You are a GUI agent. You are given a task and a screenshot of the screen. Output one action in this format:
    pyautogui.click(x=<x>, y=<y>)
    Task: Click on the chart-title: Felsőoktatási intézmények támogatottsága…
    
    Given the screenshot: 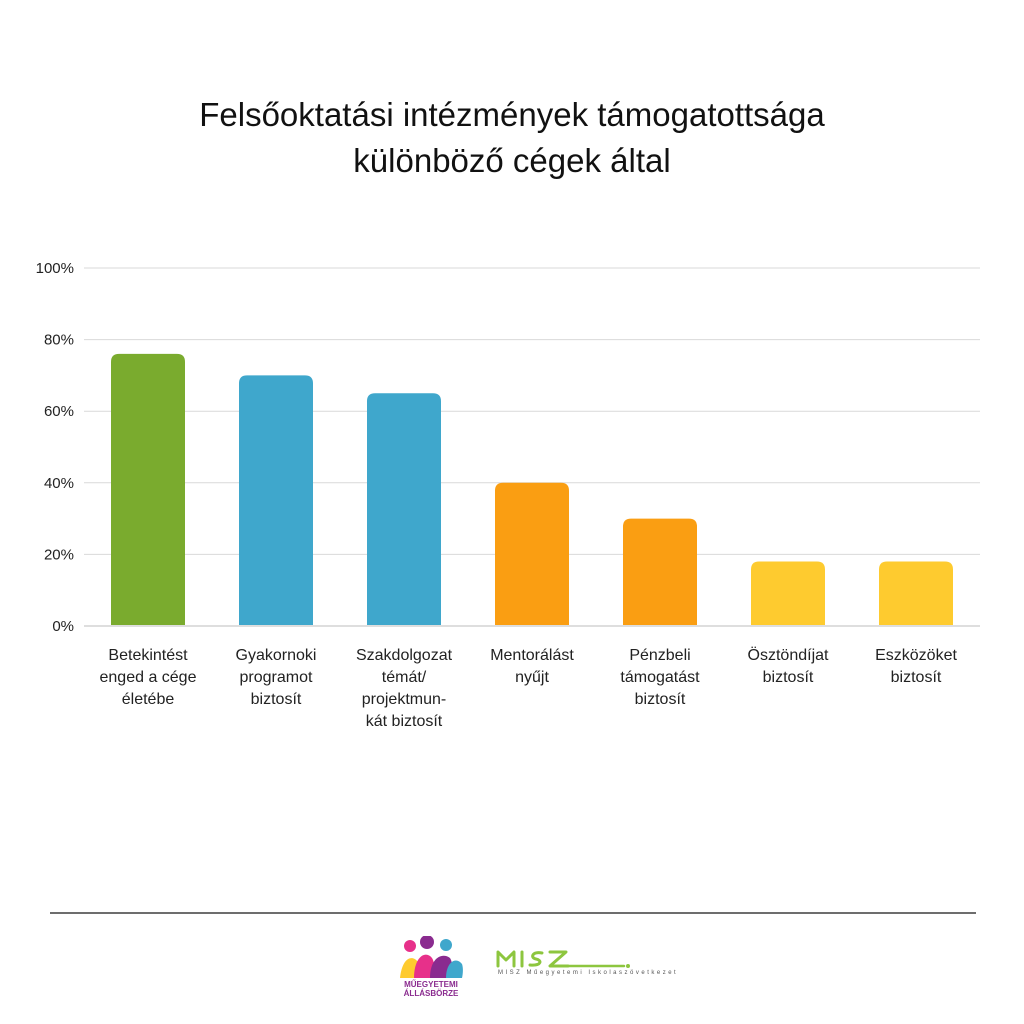 What is the action you would take?
    pyautogui.click(x=512, y=138)
    